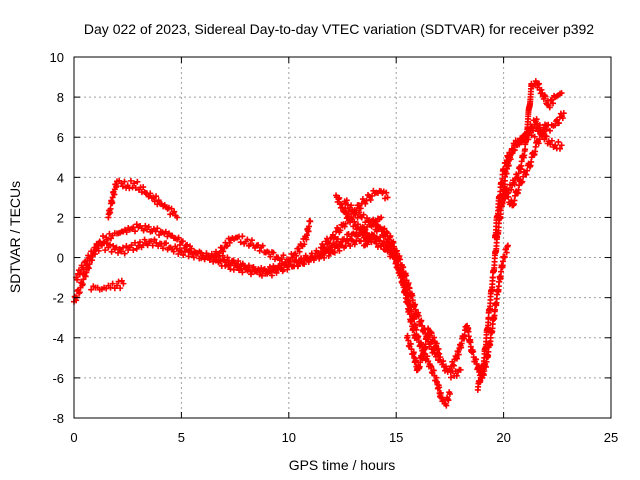 The width and height of the screenshot is (640, 480). Describe the element at coordinates (289, 437) in the screenshot. I see `x-tick-label: 10` at that location.